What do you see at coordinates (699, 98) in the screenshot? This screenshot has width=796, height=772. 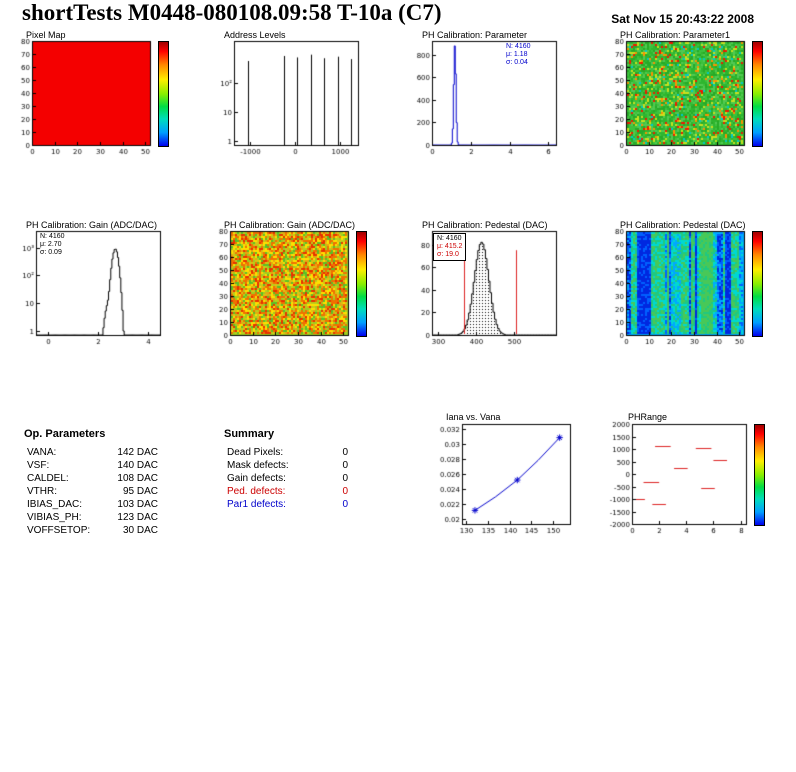 I see `ph-parameter1-map-plot` at bounding box center [699, 98].